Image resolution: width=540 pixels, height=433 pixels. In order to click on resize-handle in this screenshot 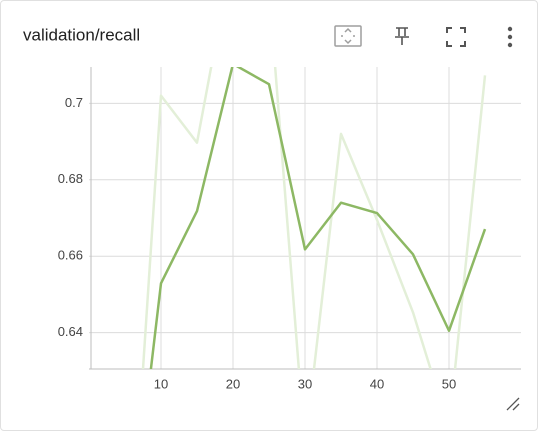, I will do `click(513, 404)`.